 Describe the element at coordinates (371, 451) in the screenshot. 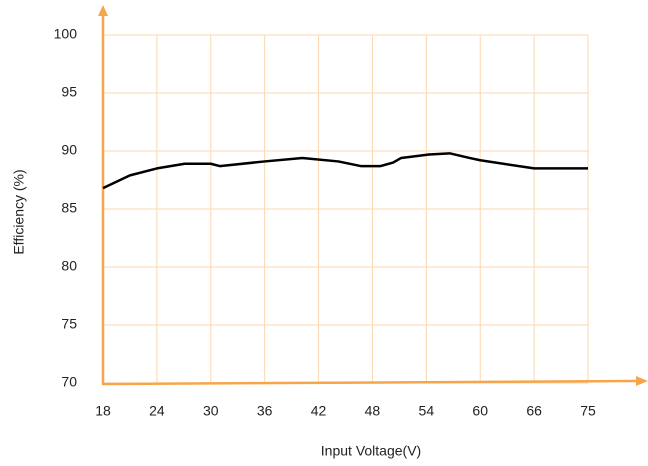

I see `x-axis-label: Input Voltage(V)` at that location.